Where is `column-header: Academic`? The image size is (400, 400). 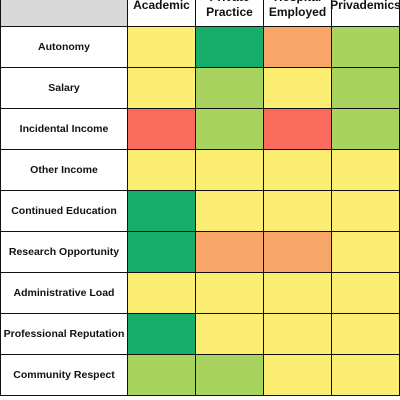 column-header: Academic is located at coordinates (162, 13).